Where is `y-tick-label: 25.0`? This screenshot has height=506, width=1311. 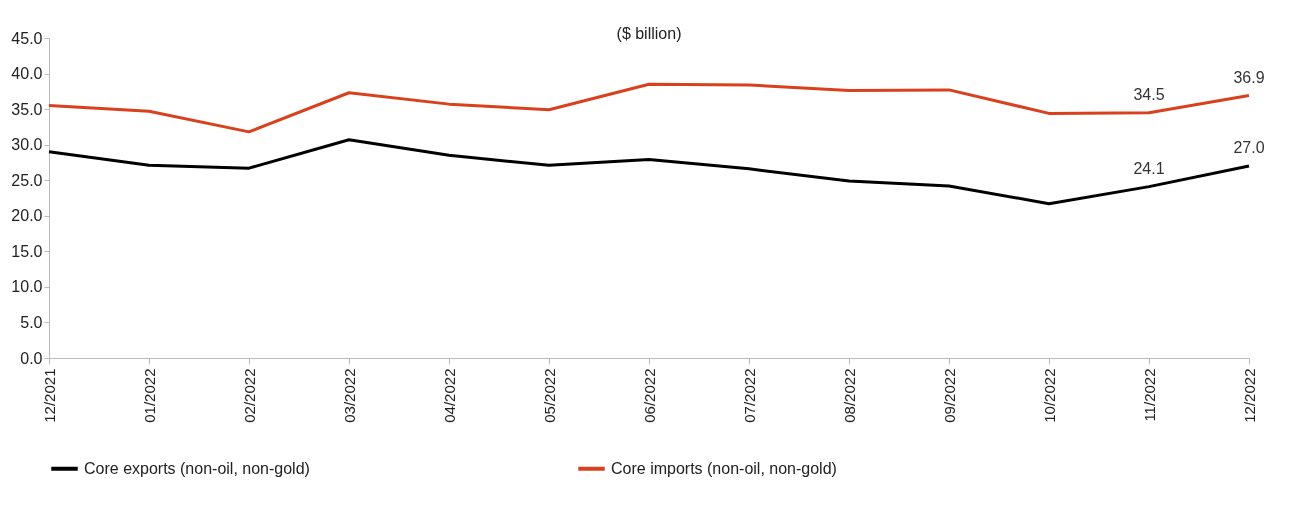 y-tick-label: 25.0 is located at coordinates (27, 180).